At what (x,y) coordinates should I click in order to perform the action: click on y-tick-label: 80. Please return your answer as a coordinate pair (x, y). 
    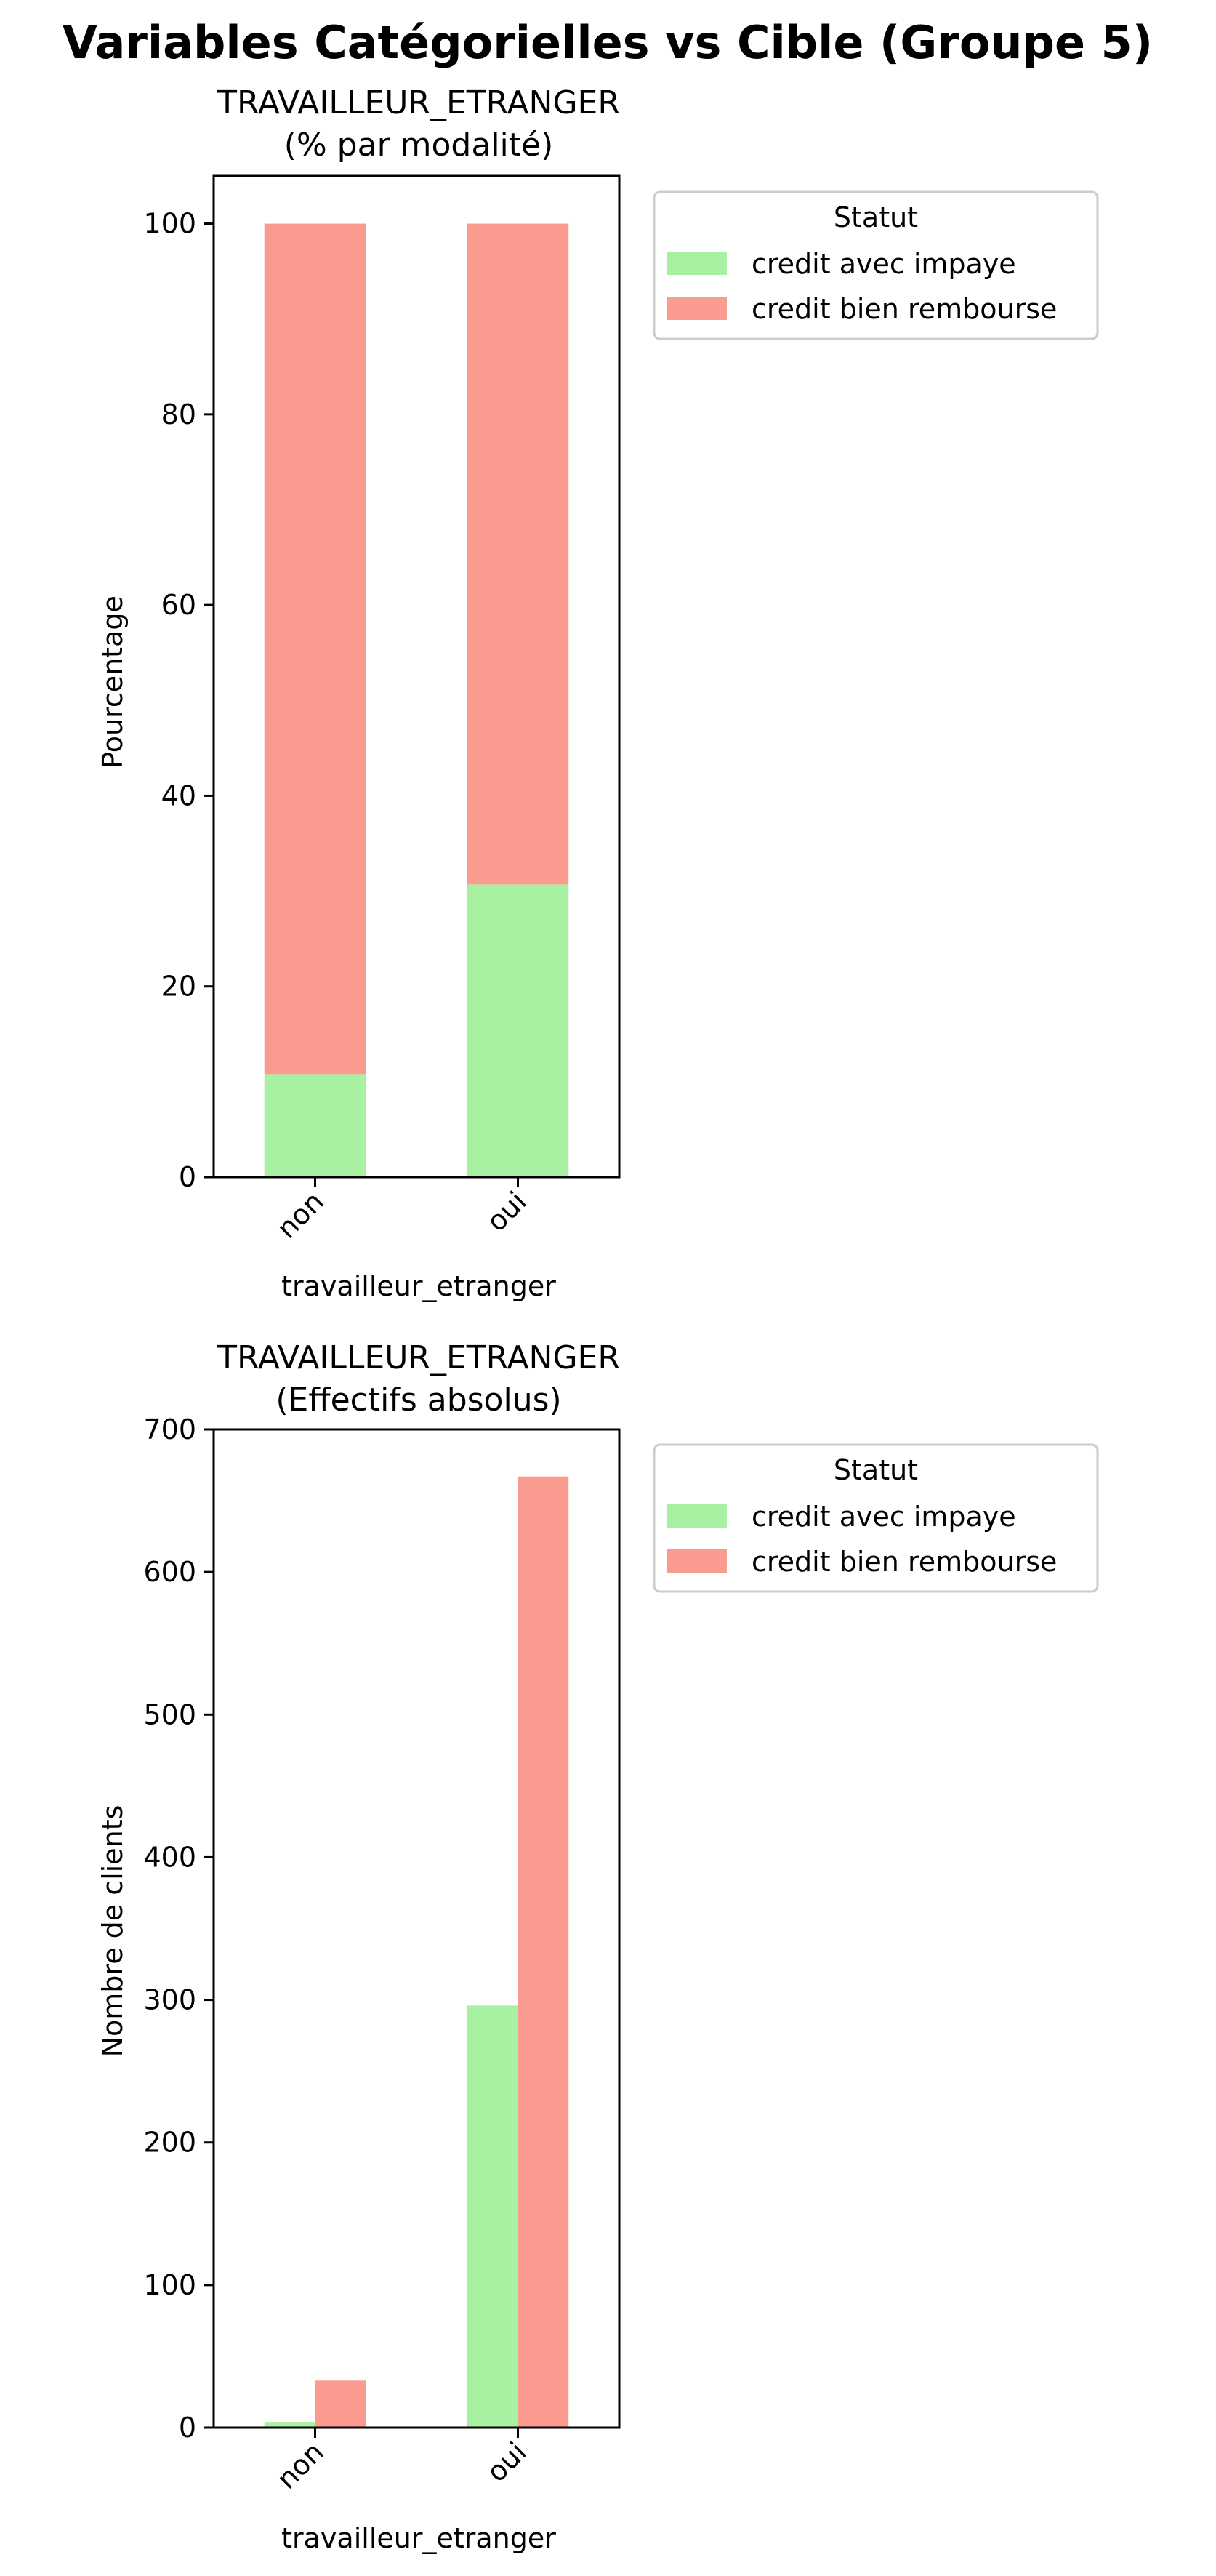
    Looking at the image, I should click on (178, 414).